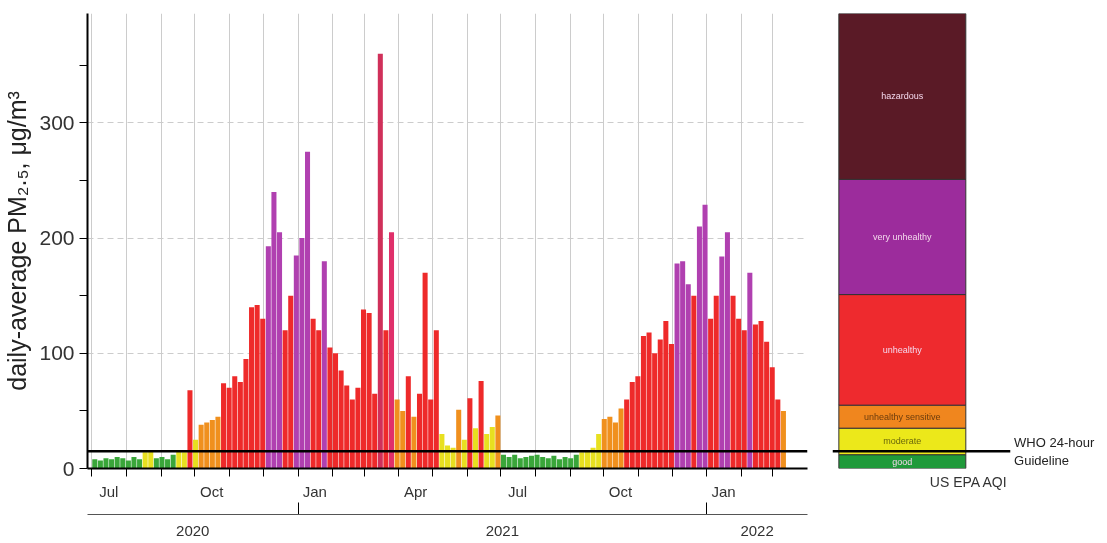 Image resolution: width=1107 pixels, height=543 pixels. Describe the element at coordinates (902, 96) in the screenshot. I see `series-label: hazardous` at that location.